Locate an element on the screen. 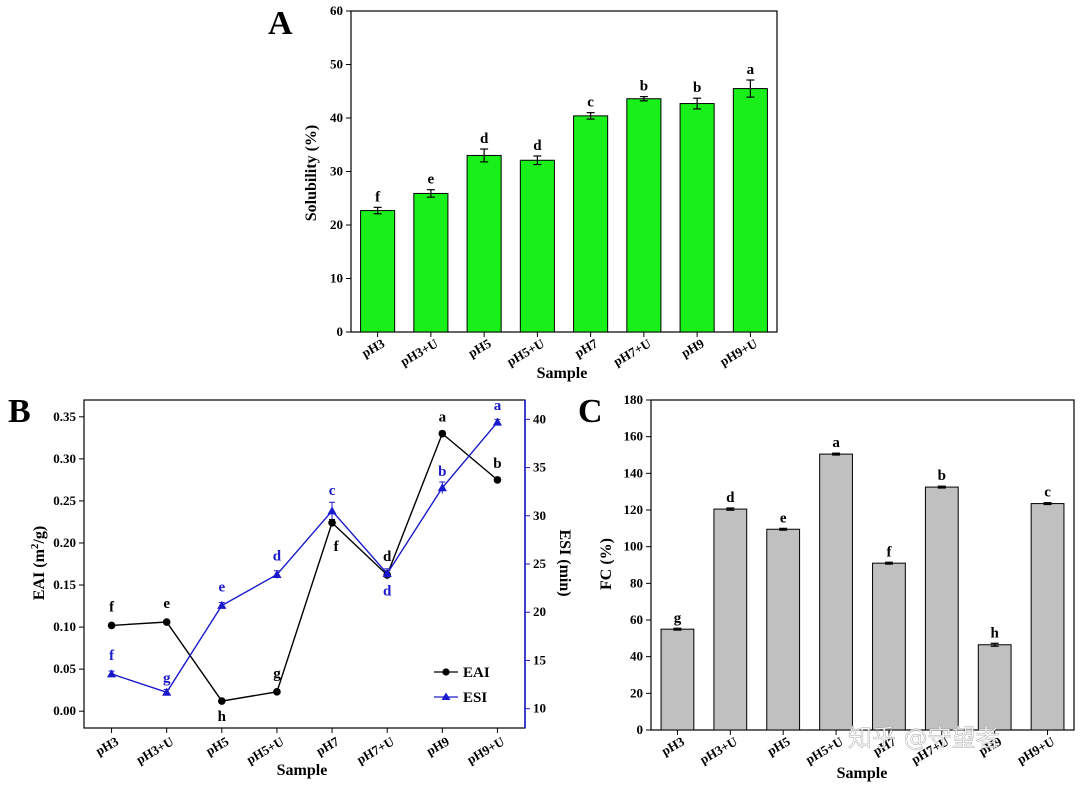 Image resolution: width=1080 pixels, height=786 pixels. esi-significance-label: e is located at coordinates (221, 587).